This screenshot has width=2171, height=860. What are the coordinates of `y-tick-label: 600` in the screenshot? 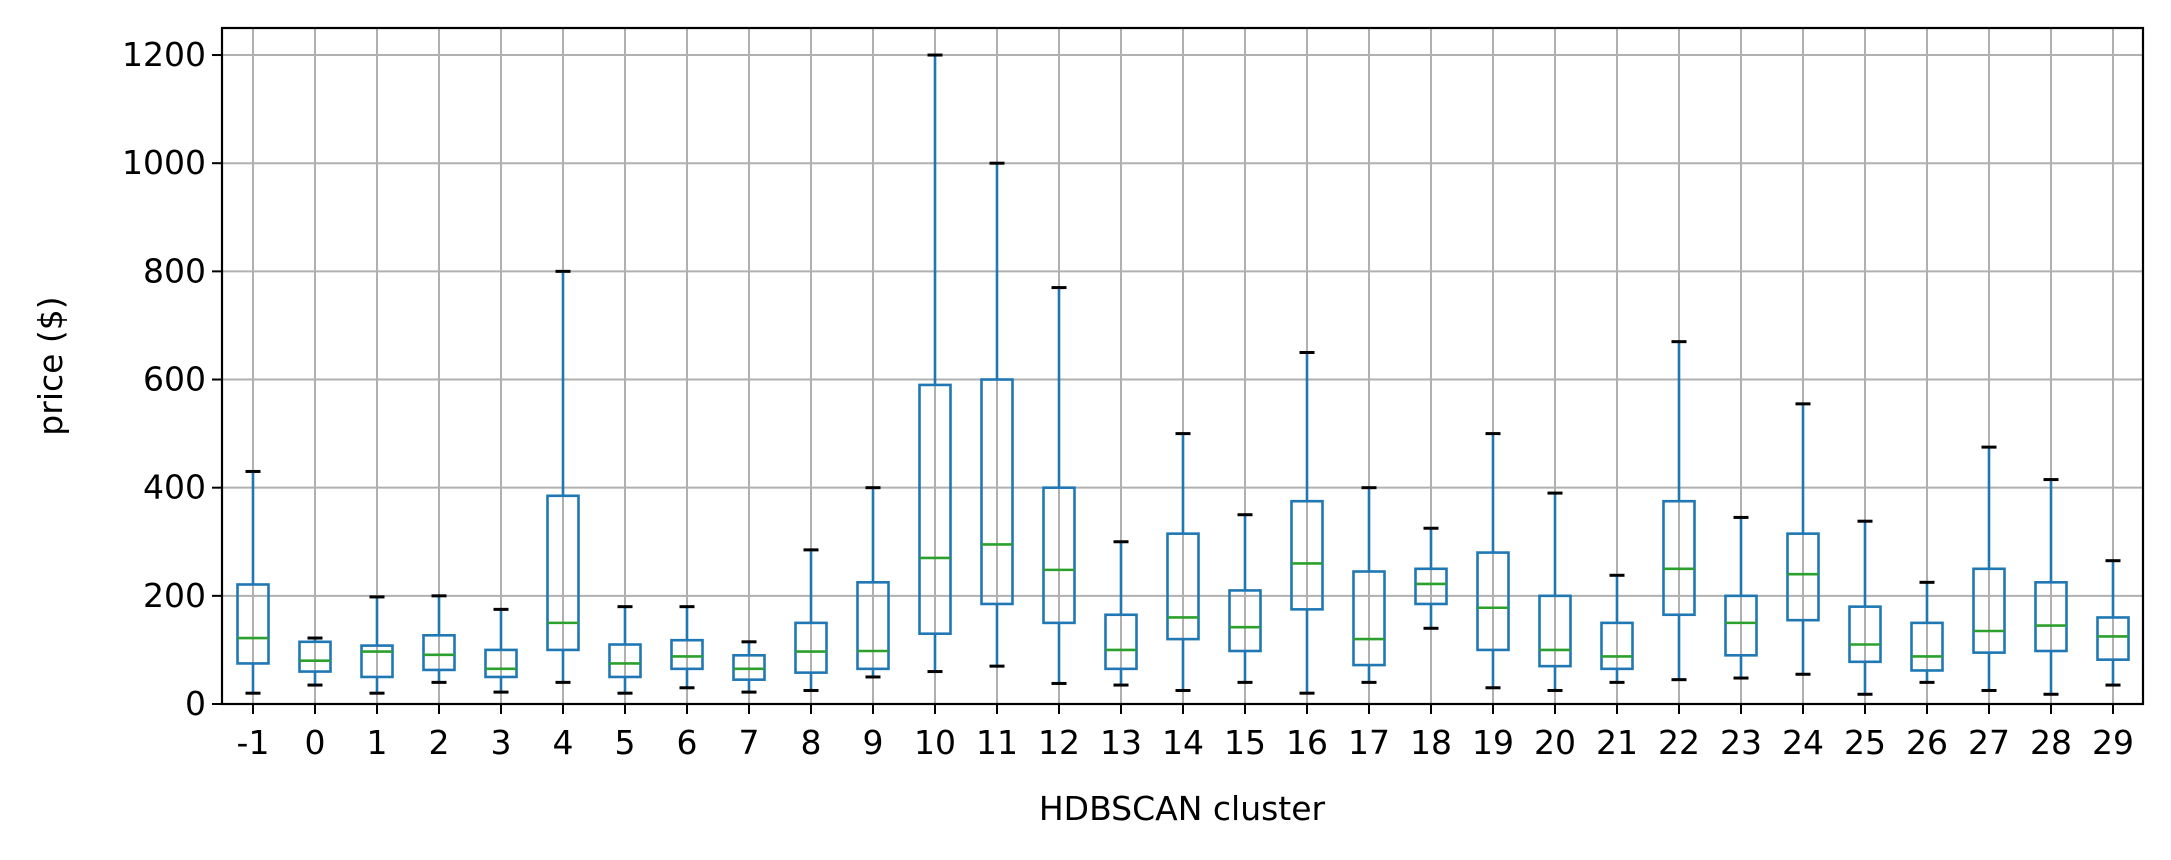 It's located at (174, 379).